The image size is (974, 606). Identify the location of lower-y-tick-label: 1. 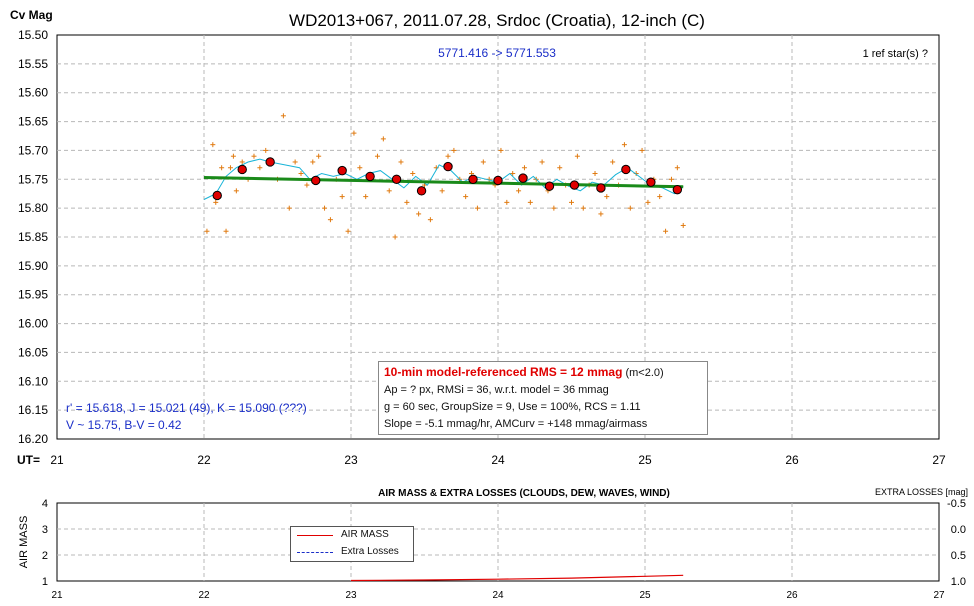
(45, 582).